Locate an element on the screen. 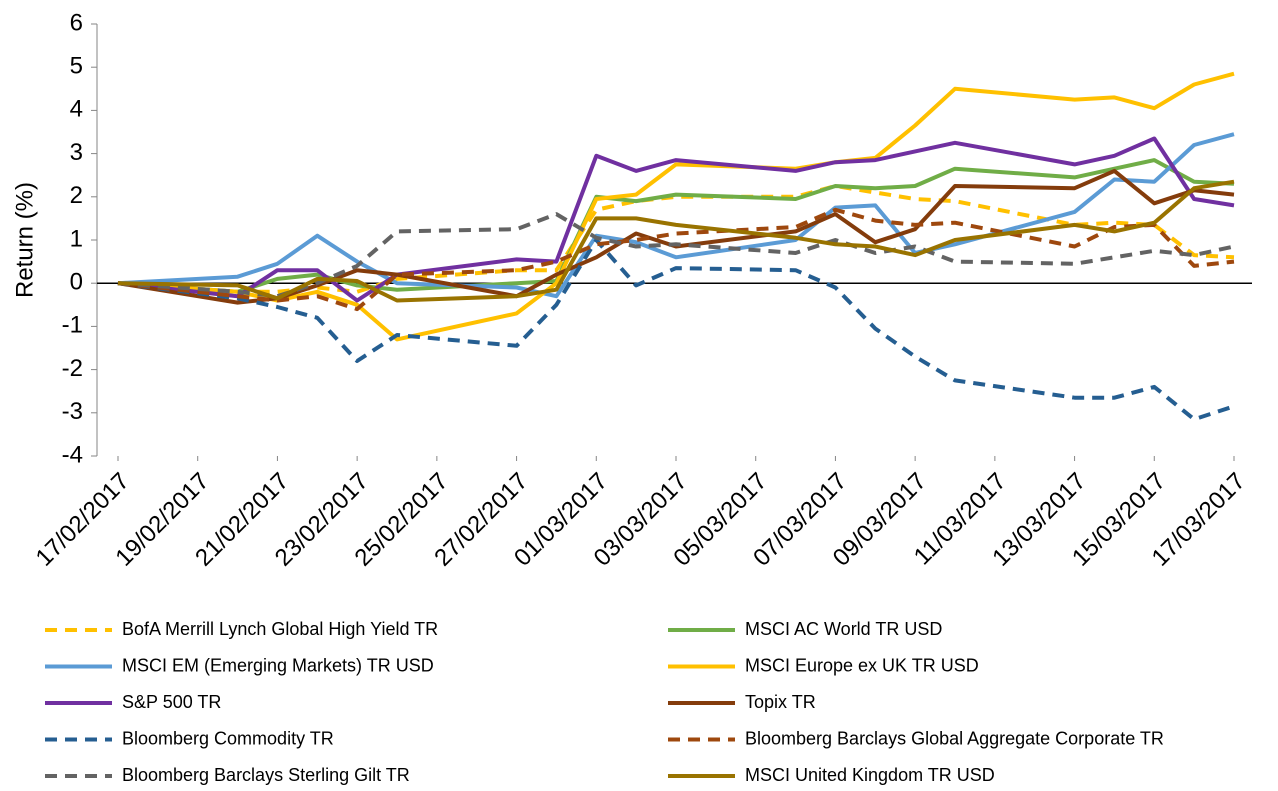  legend-label: MSCI Europe ex UK TR USD is located at coordinates (862, 665).